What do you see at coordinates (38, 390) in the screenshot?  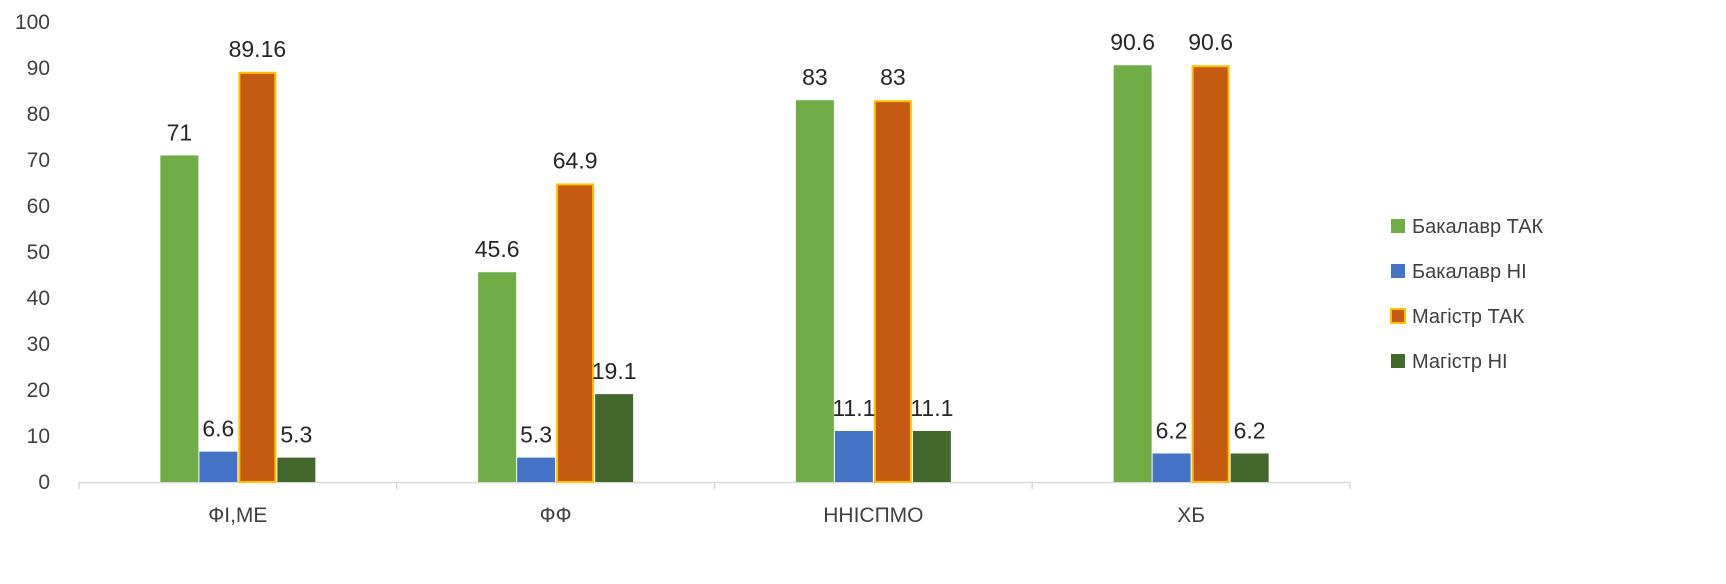 I see `y-tick-label: 20` at bounding box center [38, 390].